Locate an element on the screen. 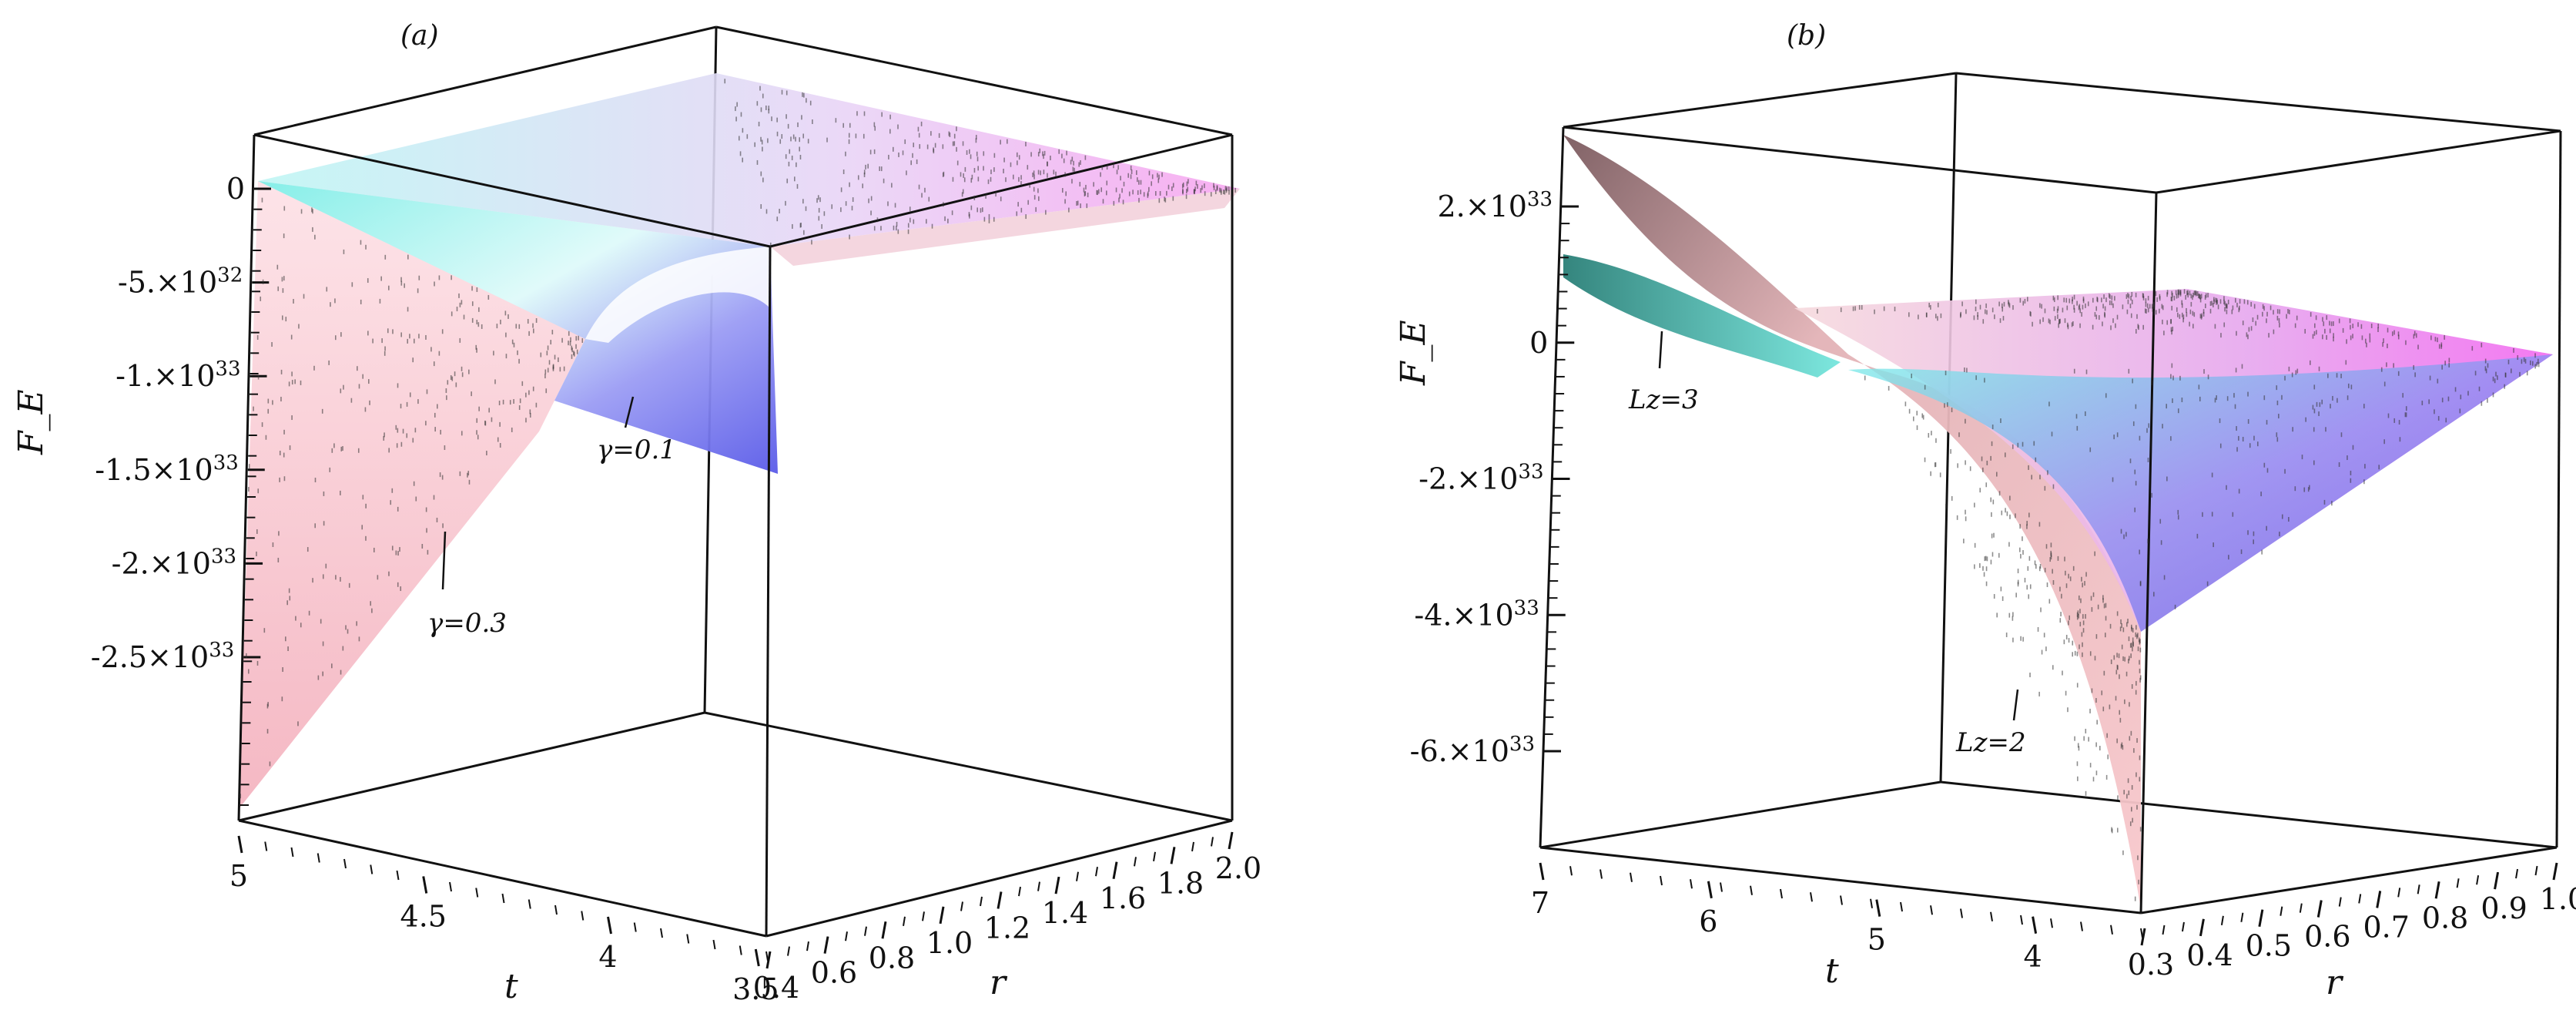 This screenshot has width=2576, height=1027. t-tick-label: 6 is located at coordinates (1708, 921).